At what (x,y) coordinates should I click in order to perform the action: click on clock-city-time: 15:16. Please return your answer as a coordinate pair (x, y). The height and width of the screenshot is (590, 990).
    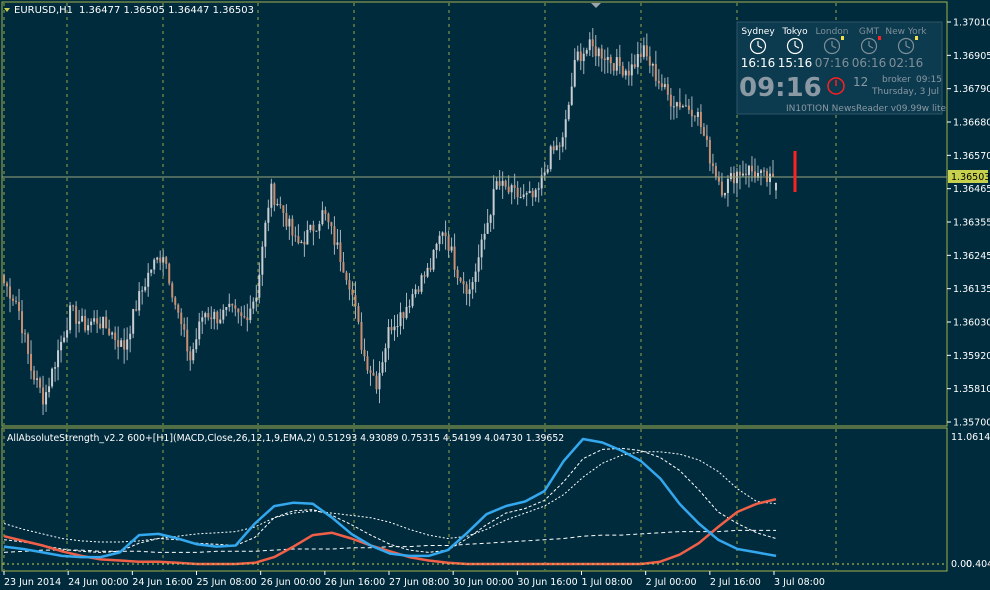
    Looking at the image, I should click on (795, 63).